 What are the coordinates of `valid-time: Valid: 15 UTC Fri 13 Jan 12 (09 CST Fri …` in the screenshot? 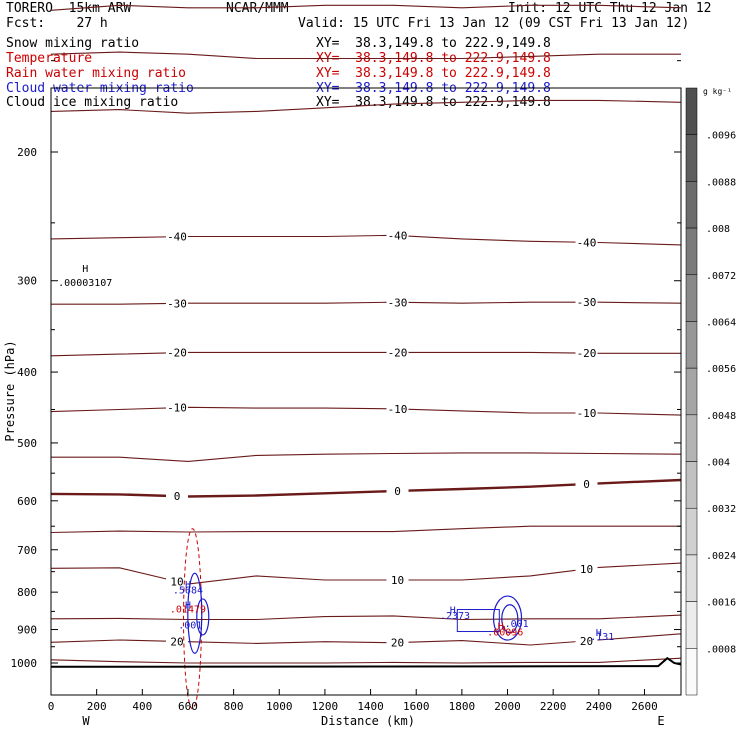 It's located at (494, 23).